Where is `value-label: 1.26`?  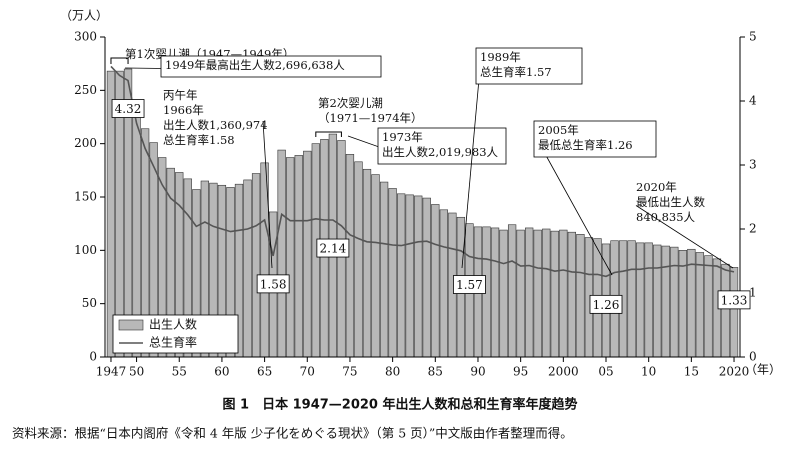
value-label: 1.26 is located at coordinates (606, 305).